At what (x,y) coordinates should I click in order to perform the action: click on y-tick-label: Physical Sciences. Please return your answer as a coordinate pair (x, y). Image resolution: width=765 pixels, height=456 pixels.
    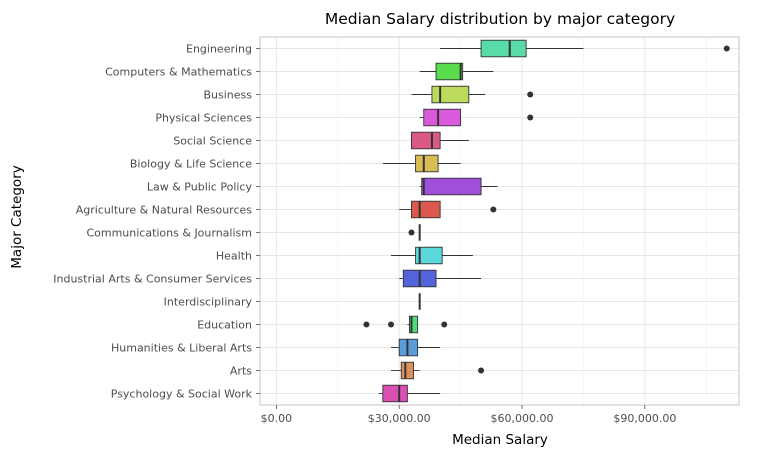
    Looking at the image, I should click on (203, 118).